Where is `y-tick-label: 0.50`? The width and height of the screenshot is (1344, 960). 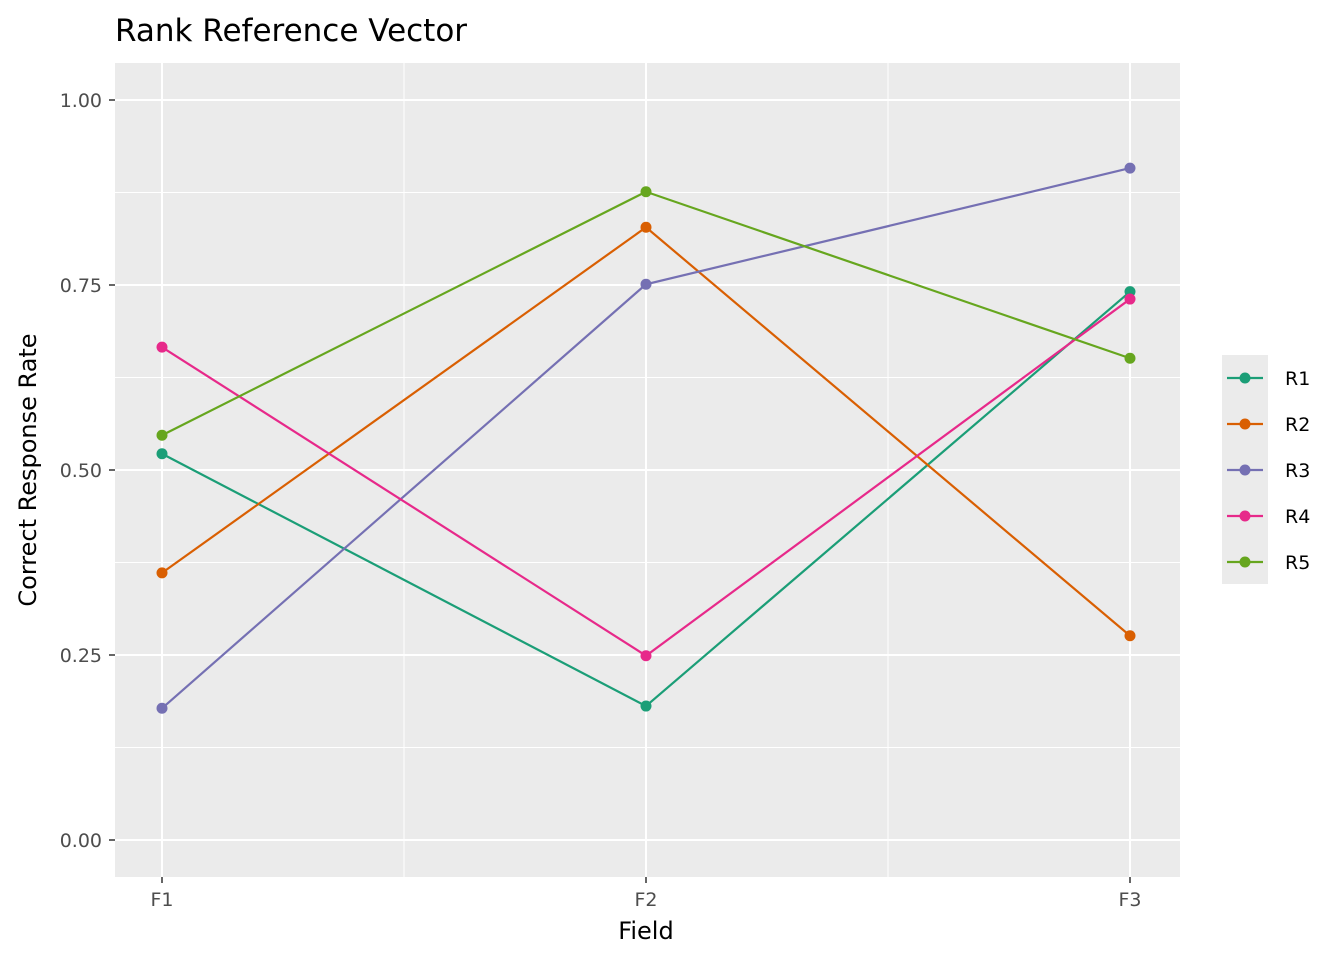 y-tick-label: 0.50 is located at coordinates (81, 471).